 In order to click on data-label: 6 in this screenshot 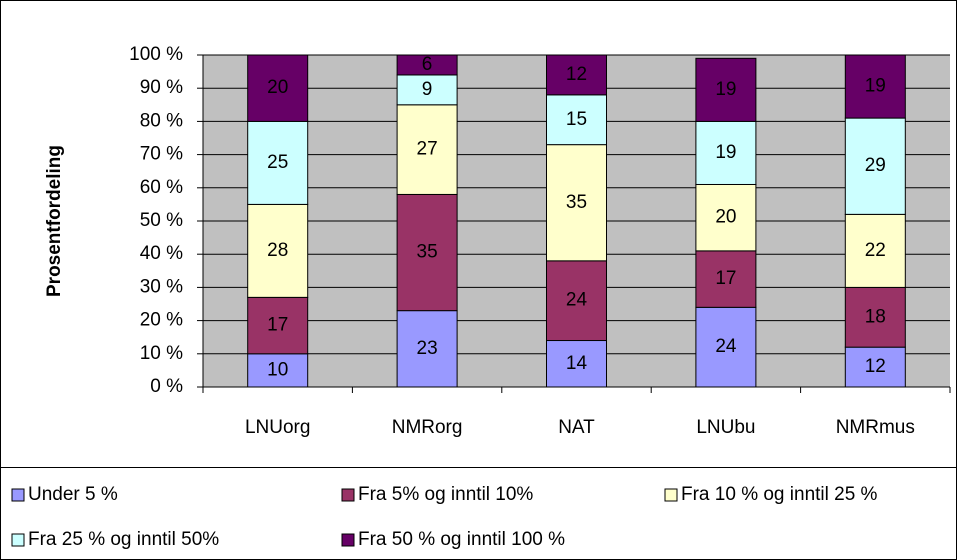, I will do `click(427, 64)`.